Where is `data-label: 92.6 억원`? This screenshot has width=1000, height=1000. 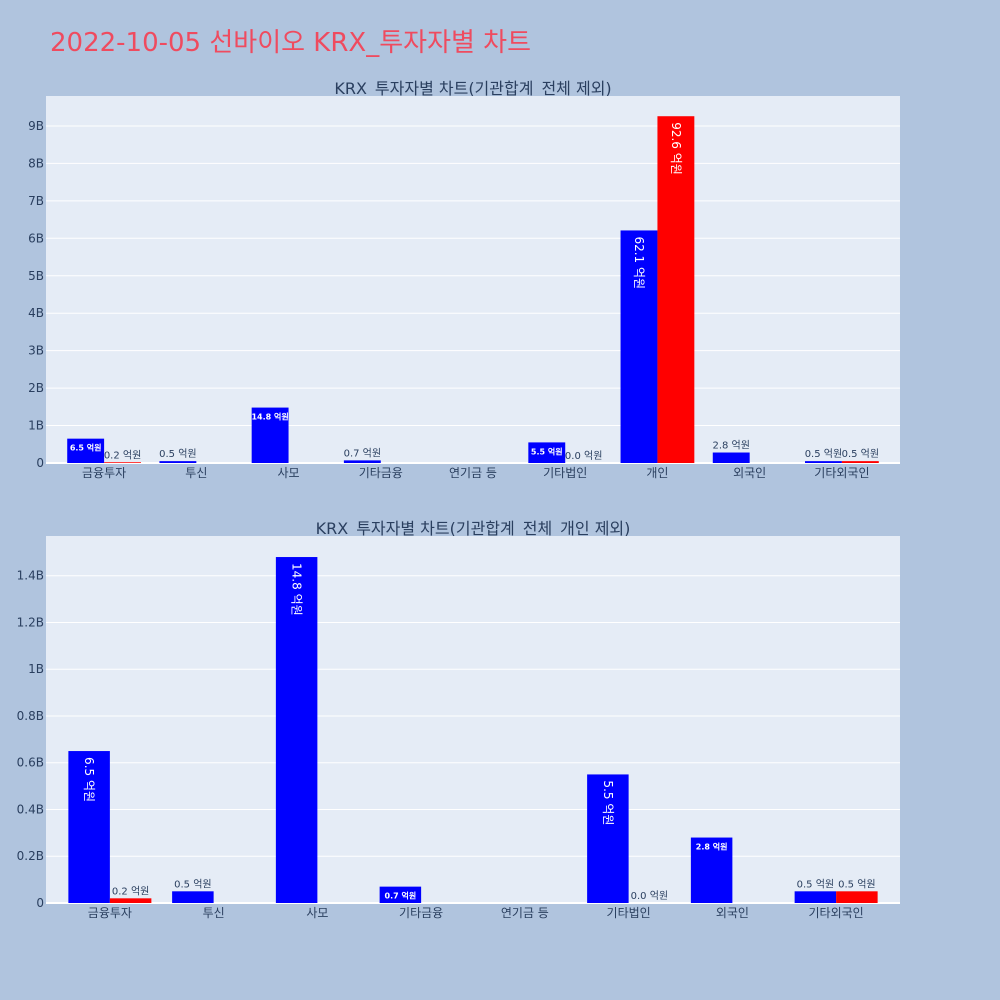 data-label: 92.6 억원 is located at coordinates (676, 148).